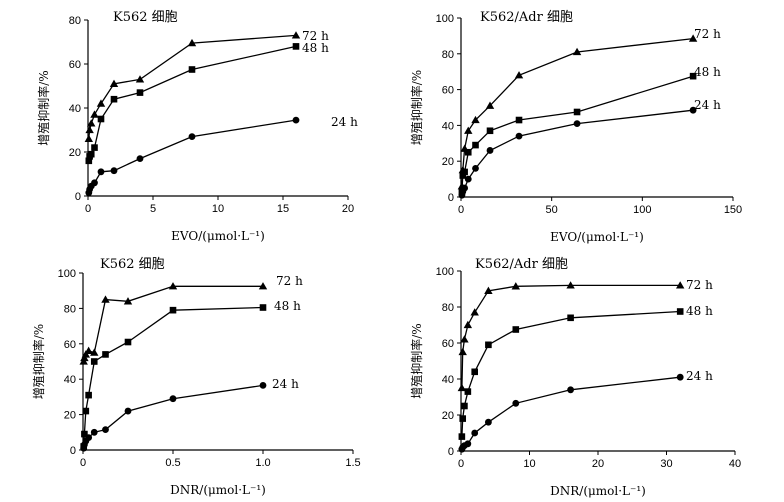  What do you see at coordinates (597, 237) in the screenshot?
I see `x-axis-label: EVO/(μmol·L⁻¹)` at bounding box center [597, 237].